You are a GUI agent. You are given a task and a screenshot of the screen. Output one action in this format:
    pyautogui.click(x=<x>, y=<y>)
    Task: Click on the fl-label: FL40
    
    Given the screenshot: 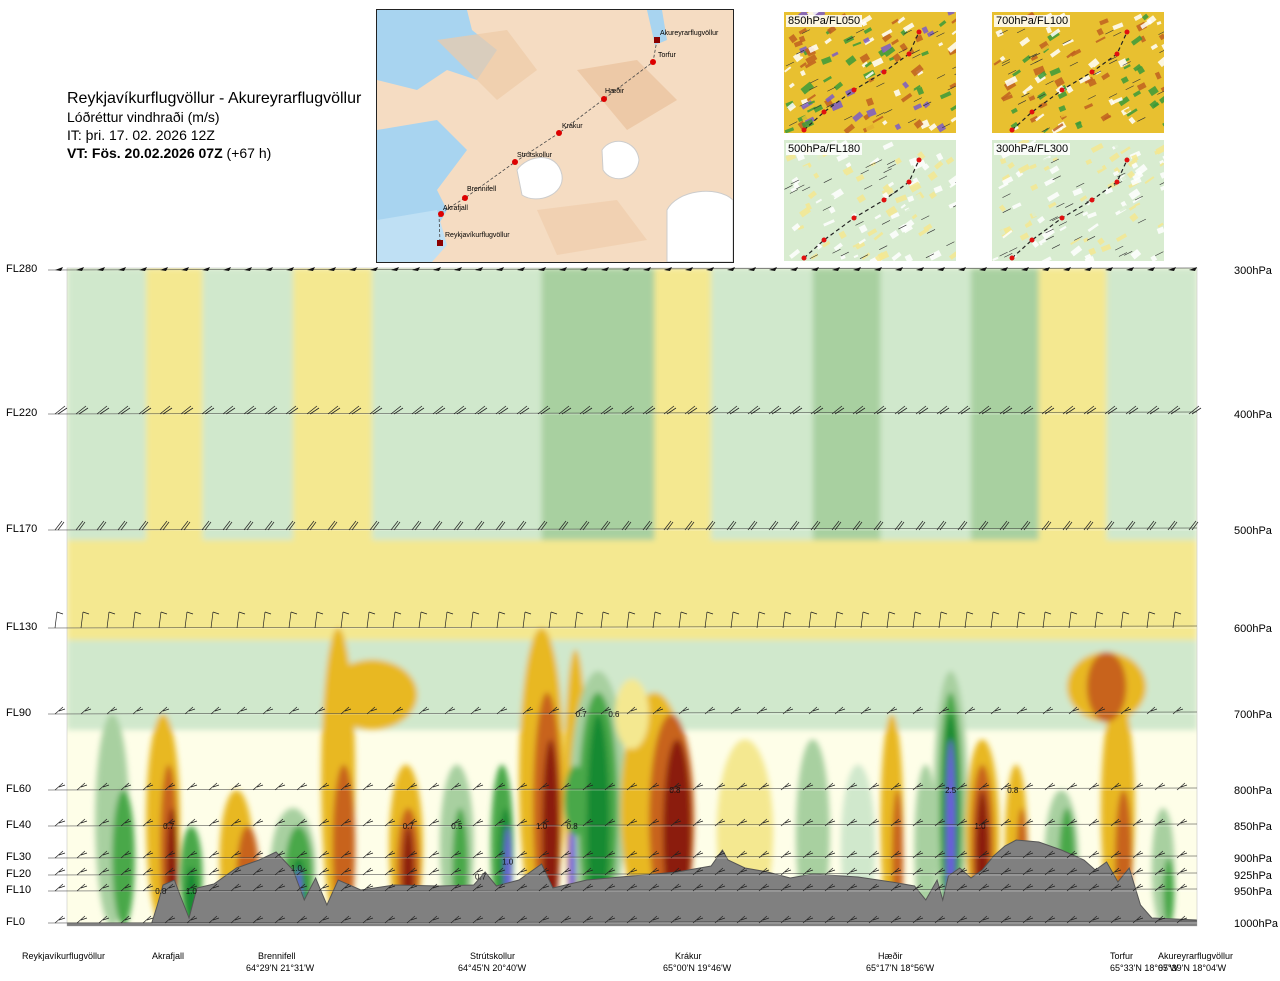 What is the action you would take?
    pyautogui.click(x=19, y=825)
    